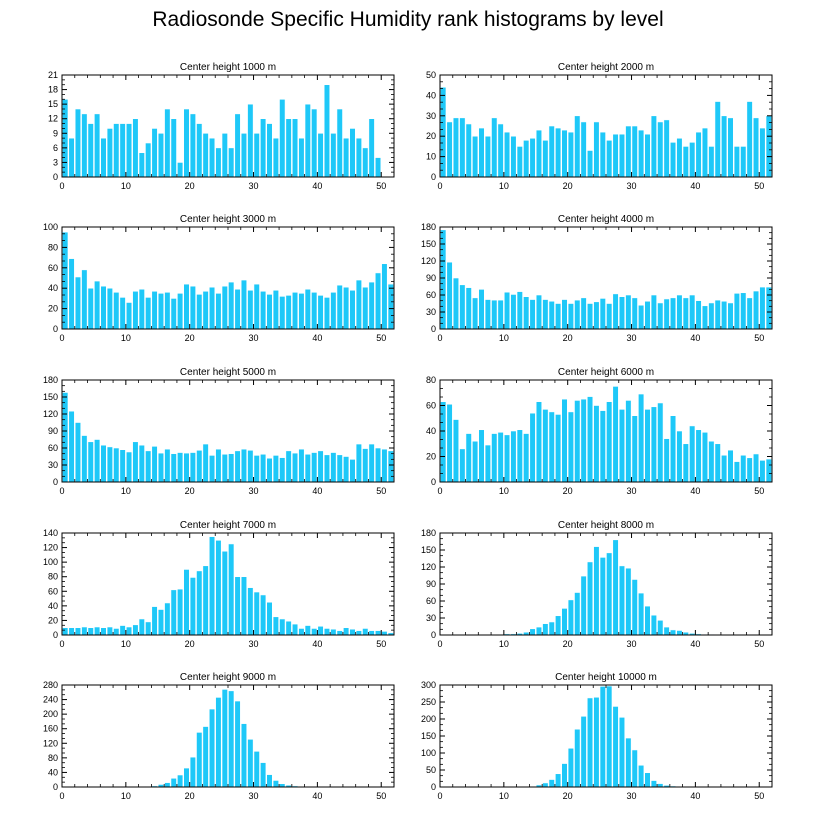 This screenshot has width=816, height=824. Describe the element at coordinates (428, 753) in the screenshot. I see `y-tick-label: 100` at that location.